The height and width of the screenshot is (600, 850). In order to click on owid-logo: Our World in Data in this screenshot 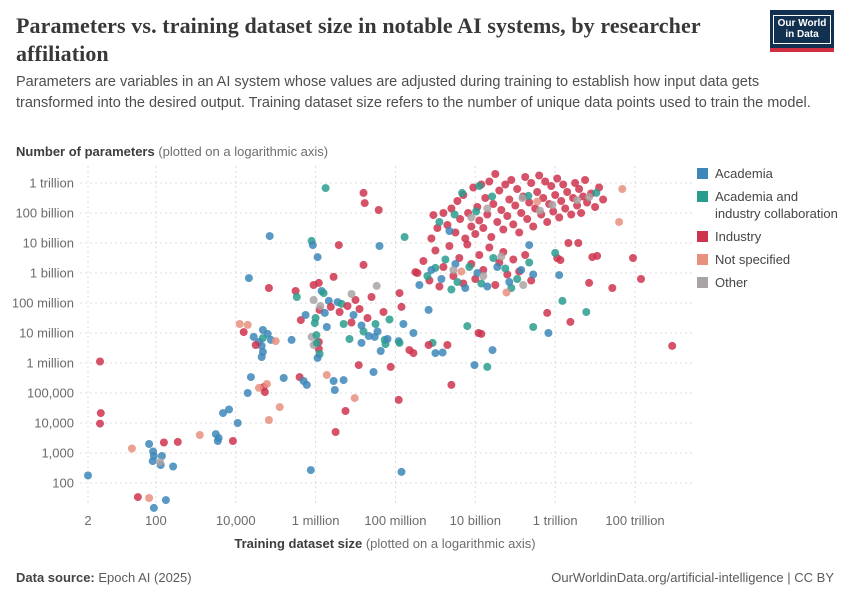, I will do `click(802, 31)`.